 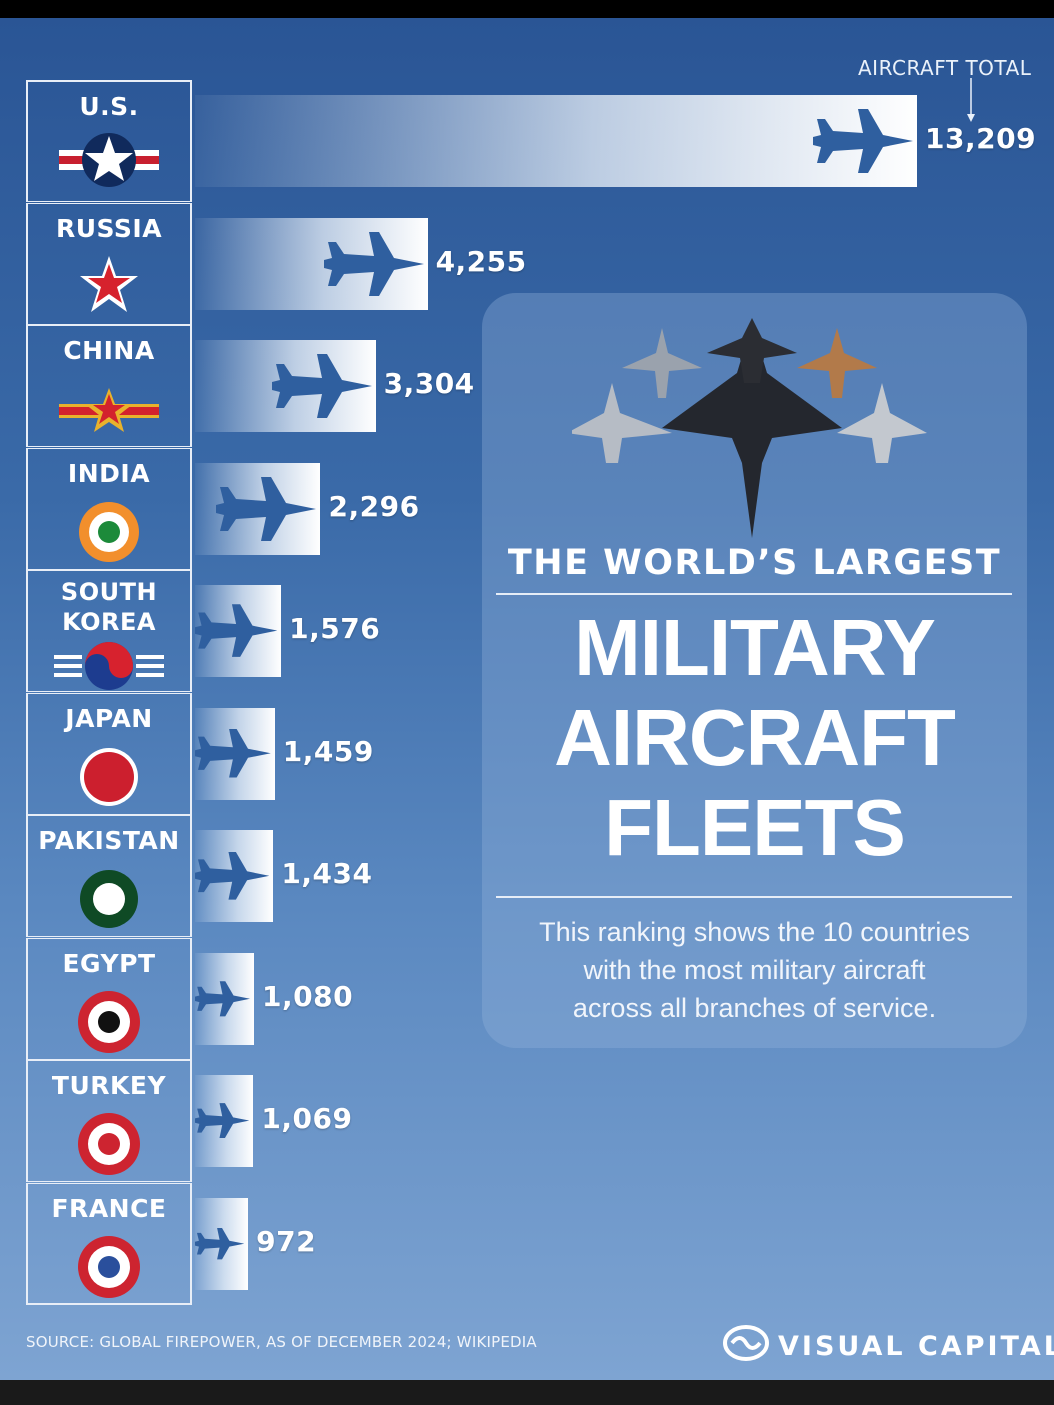 I want to click on country-label-box: RUSSIA, so click(x=109, y=263).